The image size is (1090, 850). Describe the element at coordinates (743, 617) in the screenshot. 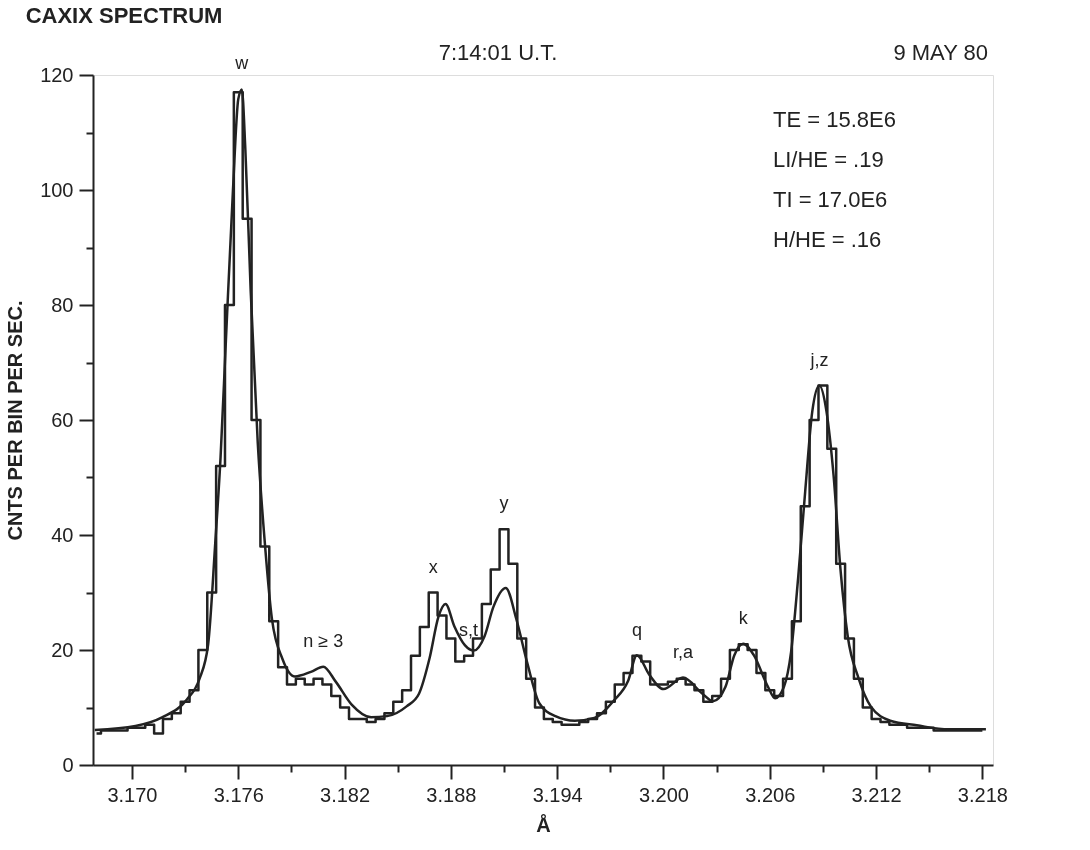

I see `annotation: k` at that location.